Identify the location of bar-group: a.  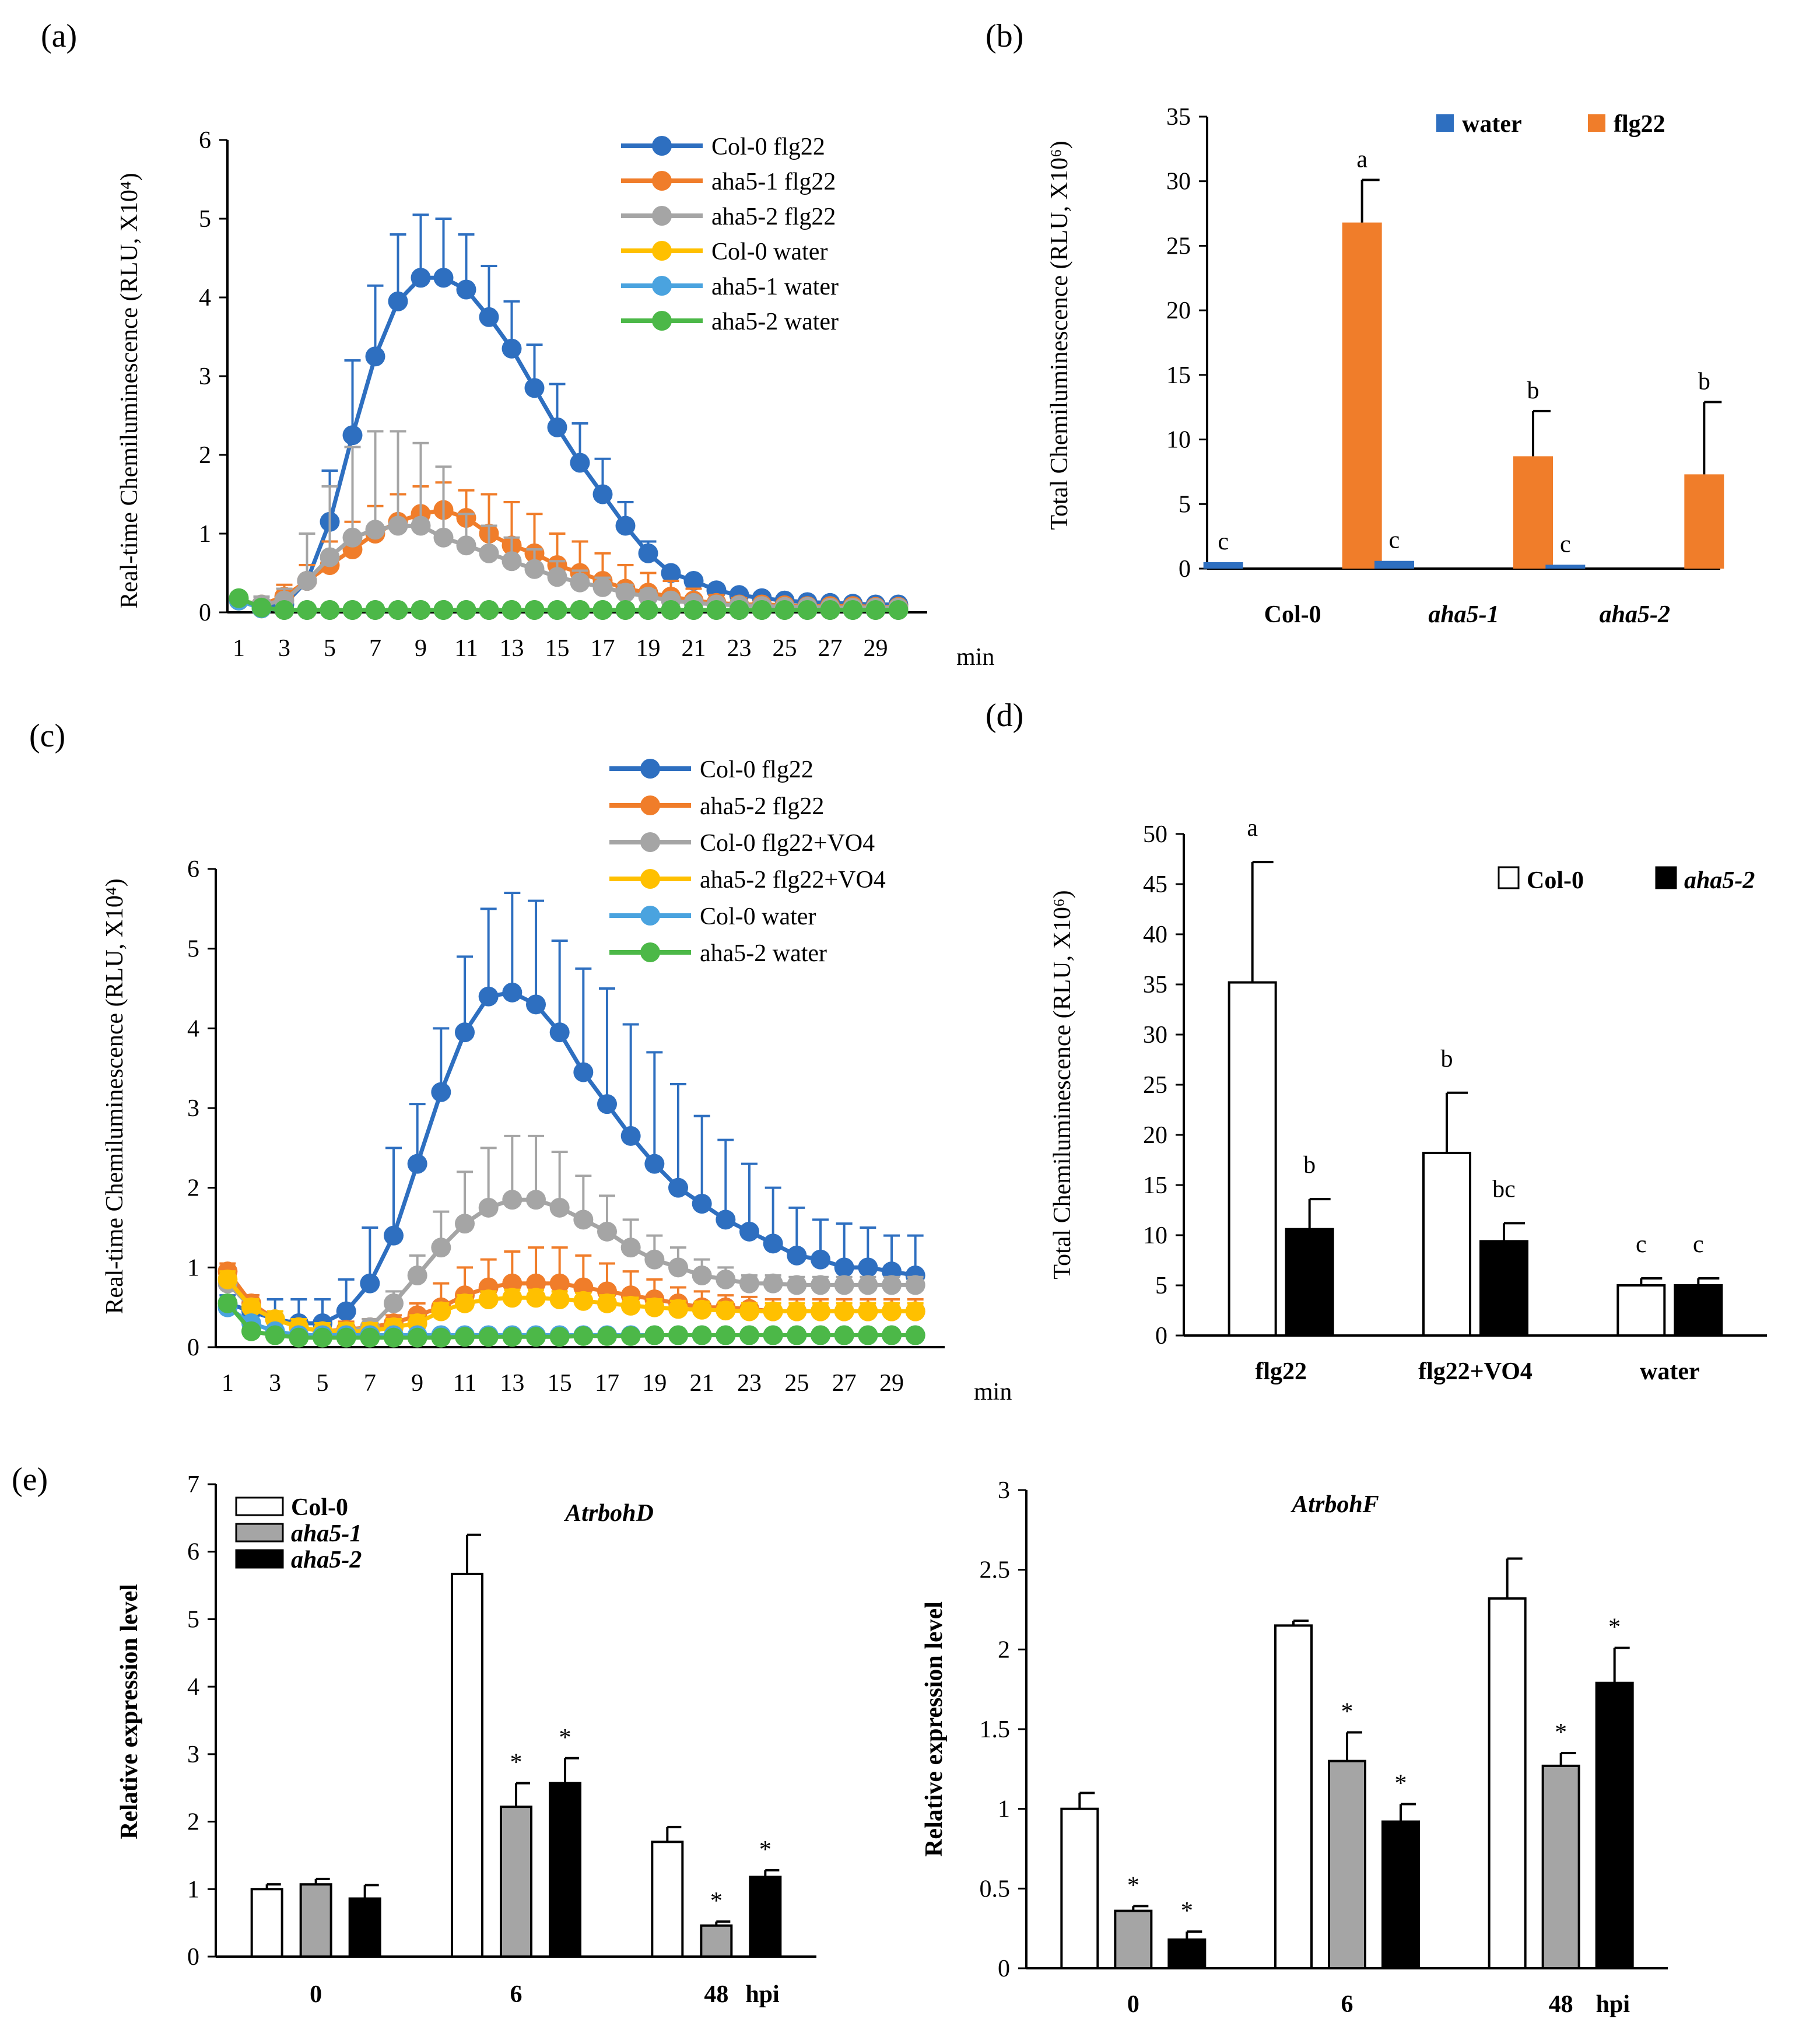
(1362, 357).